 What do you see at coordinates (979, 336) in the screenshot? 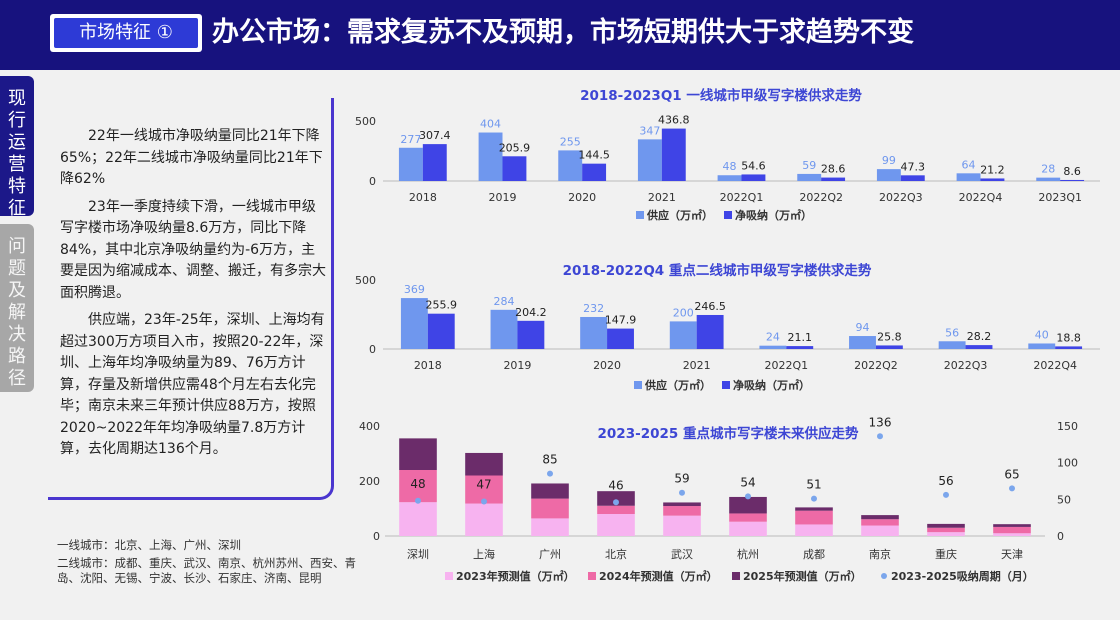
I see `data-label: 28.2` at bounding box center [979, 336].